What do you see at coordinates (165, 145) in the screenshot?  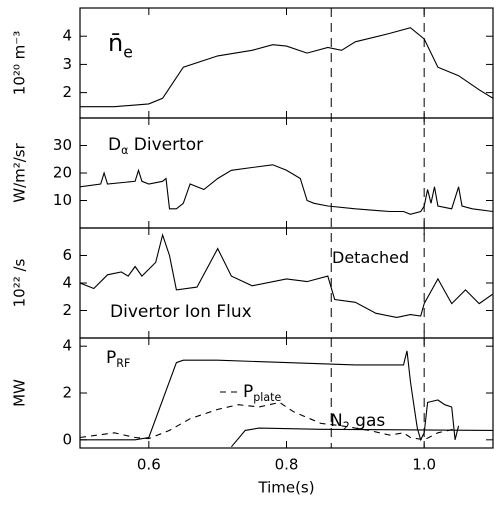 I see `annotation-rest: Divertor` at bounding box center [165, 145].